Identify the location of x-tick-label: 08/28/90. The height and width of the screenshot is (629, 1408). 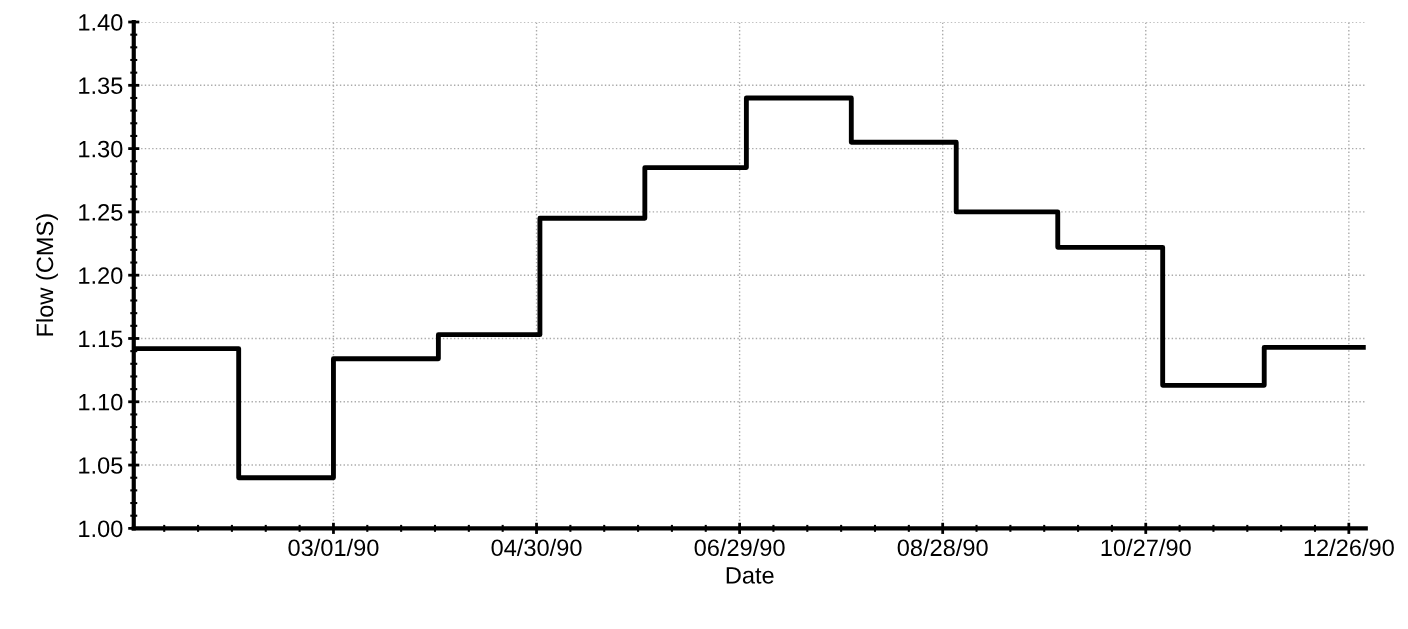
(942, 547).